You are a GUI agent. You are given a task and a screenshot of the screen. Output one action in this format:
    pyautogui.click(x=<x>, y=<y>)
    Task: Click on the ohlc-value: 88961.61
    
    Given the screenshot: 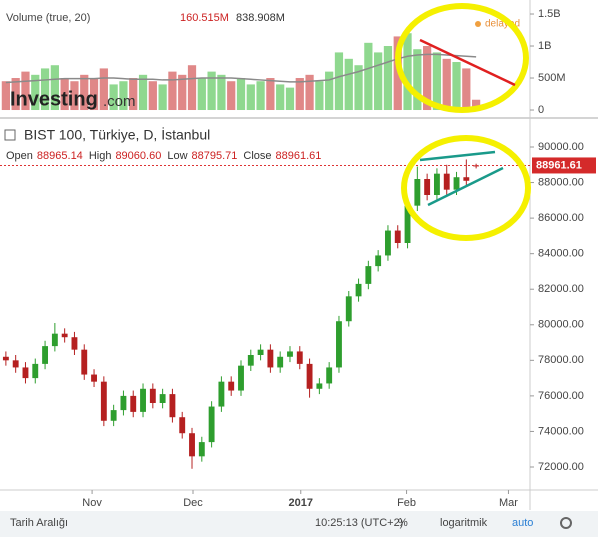 What is the action you would take?
    pyautogui.click(x=299, y=156)
    